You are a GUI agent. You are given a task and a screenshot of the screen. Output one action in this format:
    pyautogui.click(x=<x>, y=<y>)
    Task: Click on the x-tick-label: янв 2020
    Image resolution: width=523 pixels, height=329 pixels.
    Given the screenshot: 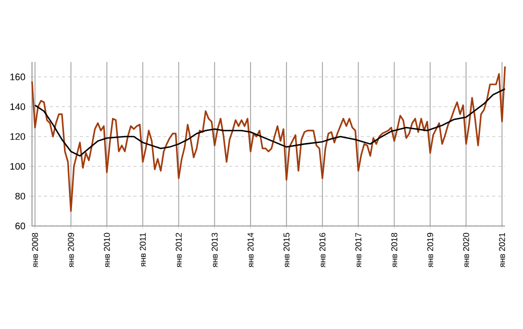 What is the action you would take?
    pyautogui.click(x=466, y=250)
    